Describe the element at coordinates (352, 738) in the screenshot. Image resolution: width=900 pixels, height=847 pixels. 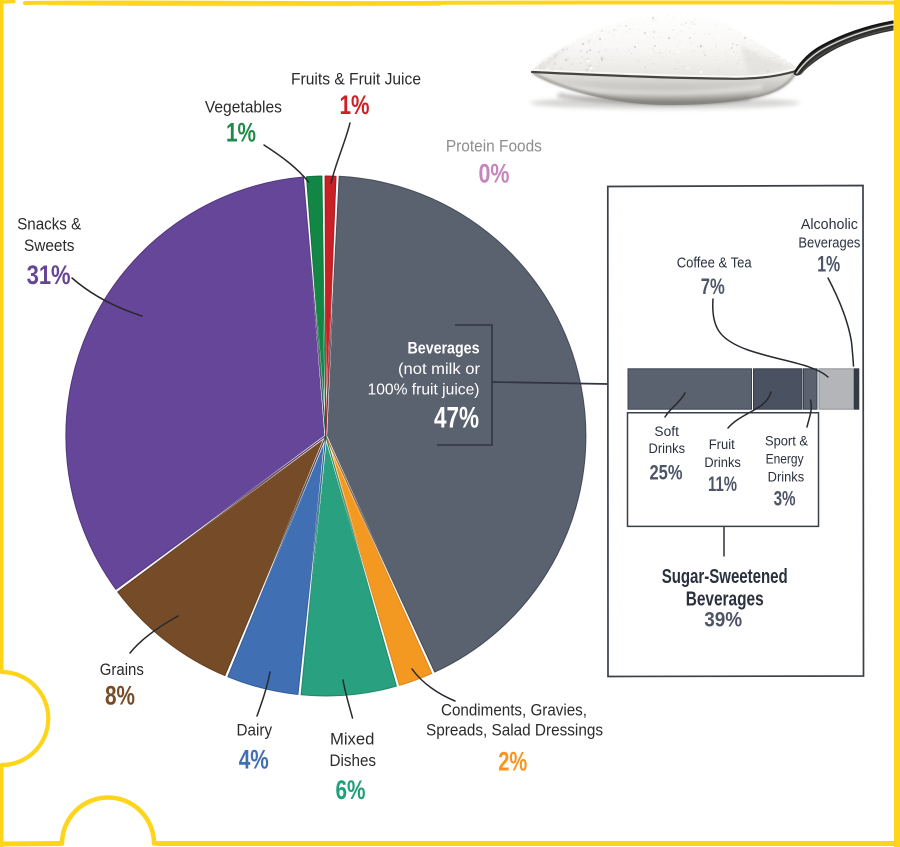
I see `svg-text: Mixed` at that location.